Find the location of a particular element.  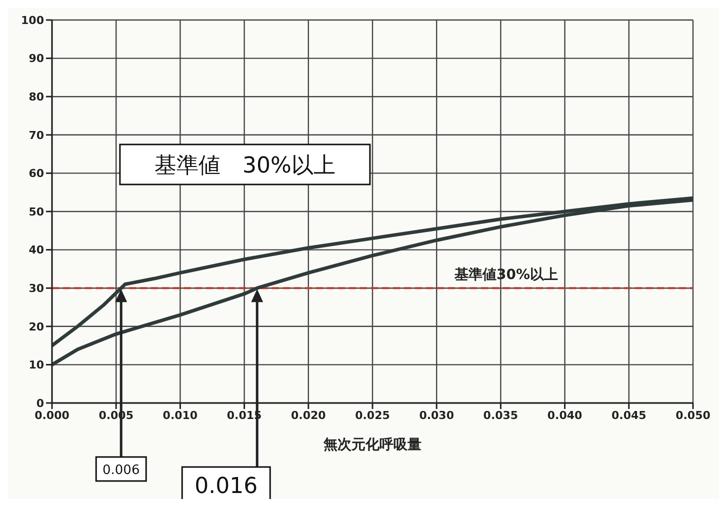

y-tick-label: 100 is located at coordinates (32, 20).